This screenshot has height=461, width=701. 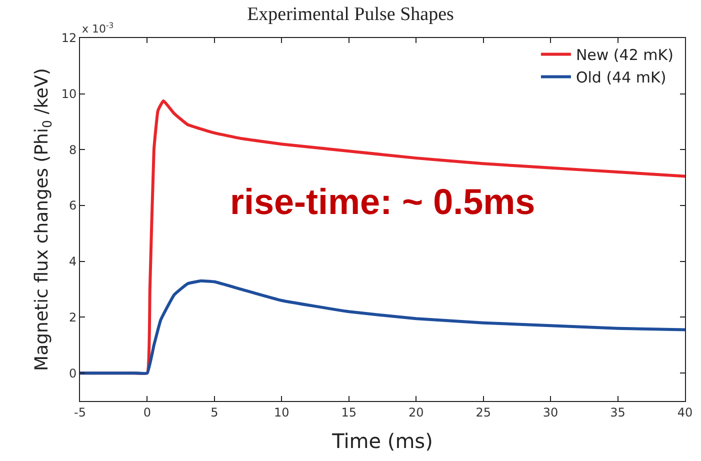 What do you see at coordinates (69, 94) in the screenshot?
I see `y-tick-label: 10` at bounding box center [69, 94].